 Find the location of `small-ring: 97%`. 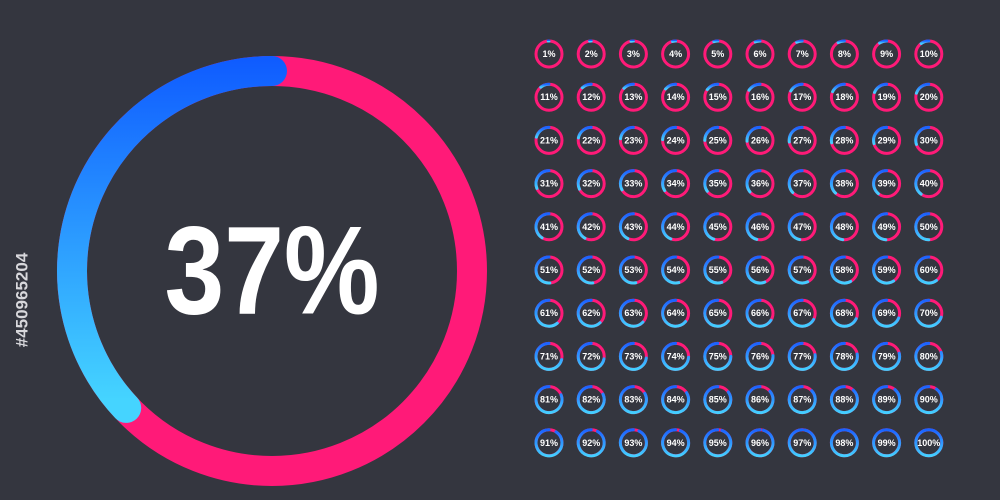

small-ring: 97% is located at coordinates (802, 443).